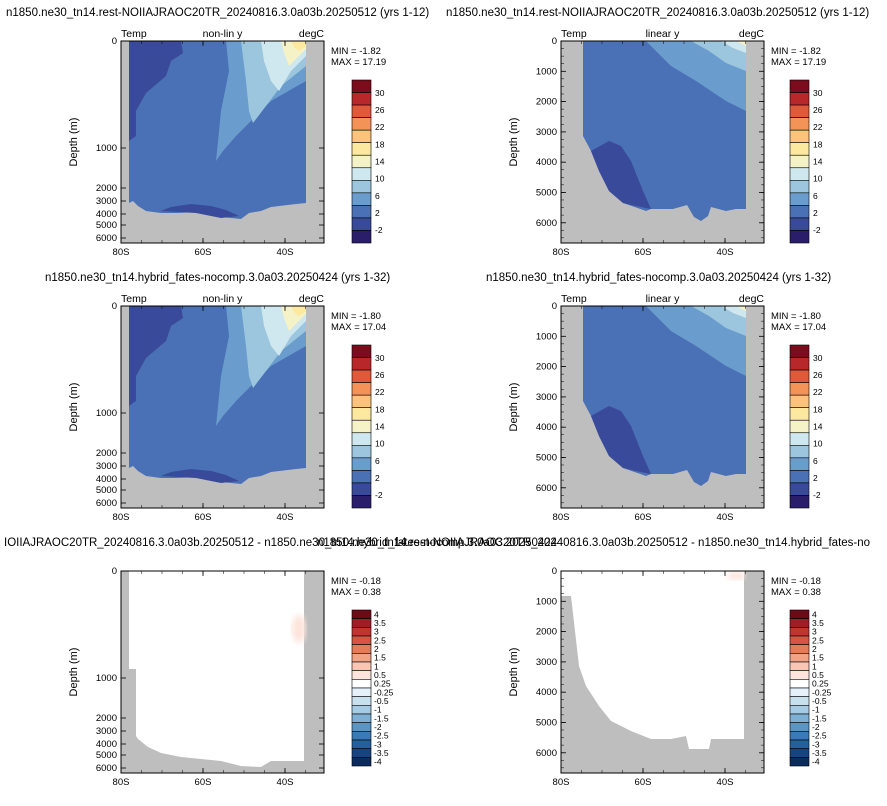  I want to click on right-label: degC, so click(752, 299).